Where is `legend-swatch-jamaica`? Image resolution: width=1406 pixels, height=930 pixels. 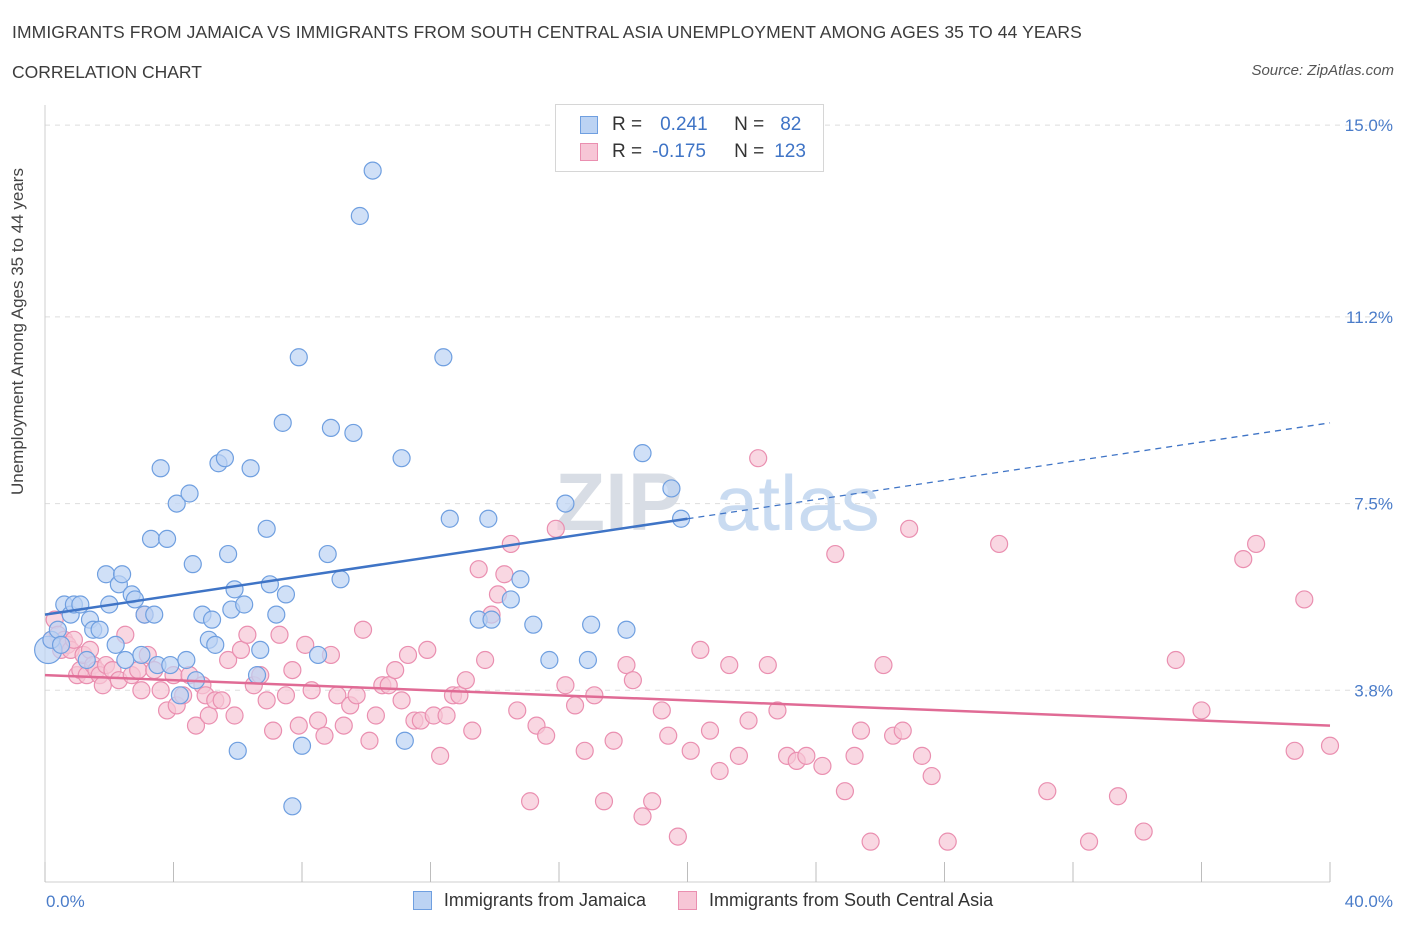 legend-swatch-jamaica is located at coordinates (589, 125).